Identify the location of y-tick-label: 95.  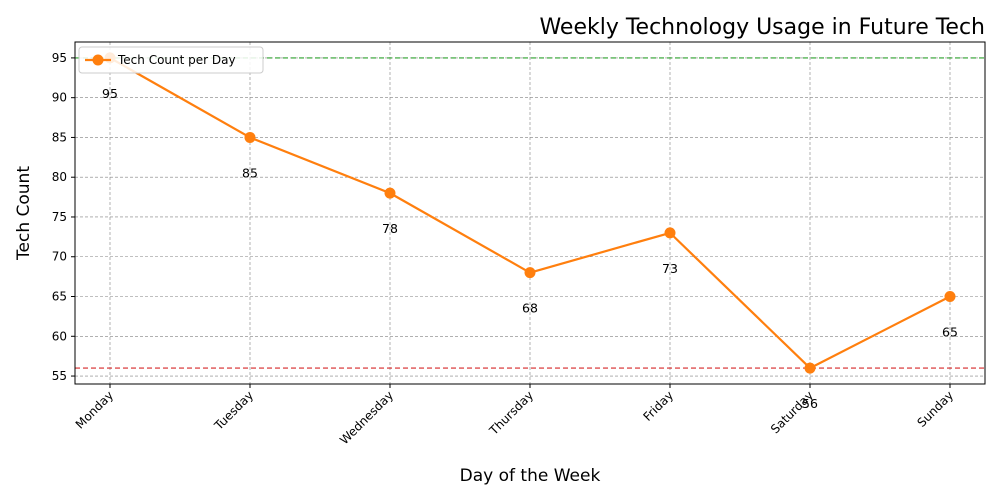
(59, 58).